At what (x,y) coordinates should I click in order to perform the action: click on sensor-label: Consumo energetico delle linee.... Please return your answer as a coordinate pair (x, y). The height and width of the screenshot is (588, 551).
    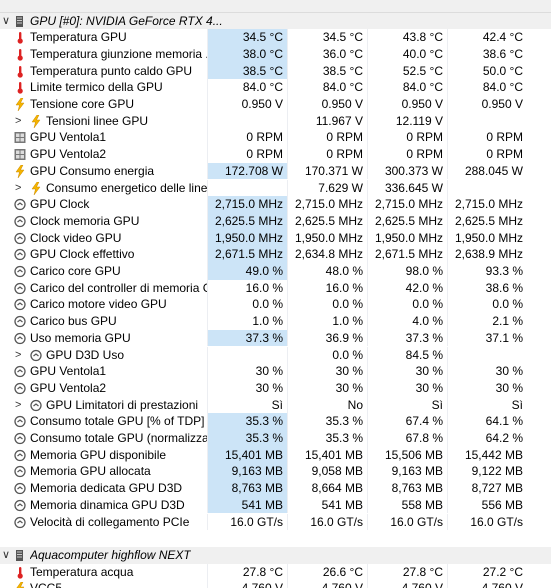
    Looking at the image, I should click on (126, 187).